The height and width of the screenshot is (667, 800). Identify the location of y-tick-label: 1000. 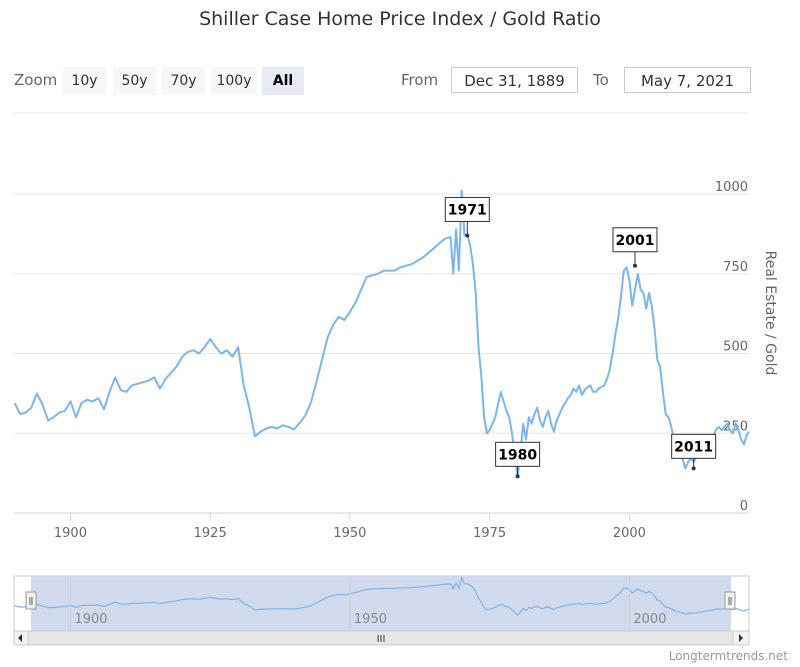
(731, 187).